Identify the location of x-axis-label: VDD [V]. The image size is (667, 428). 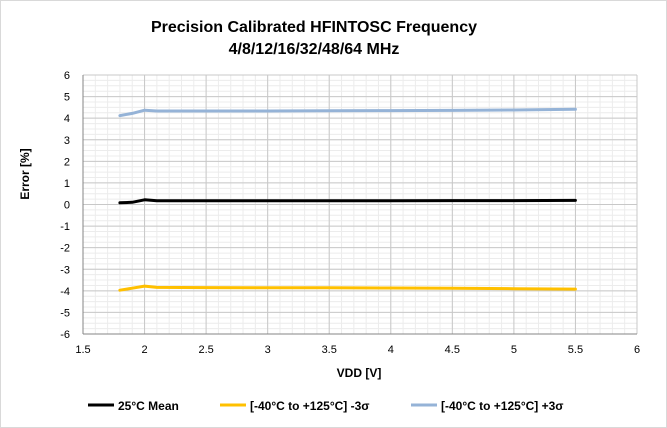
(359, 373).